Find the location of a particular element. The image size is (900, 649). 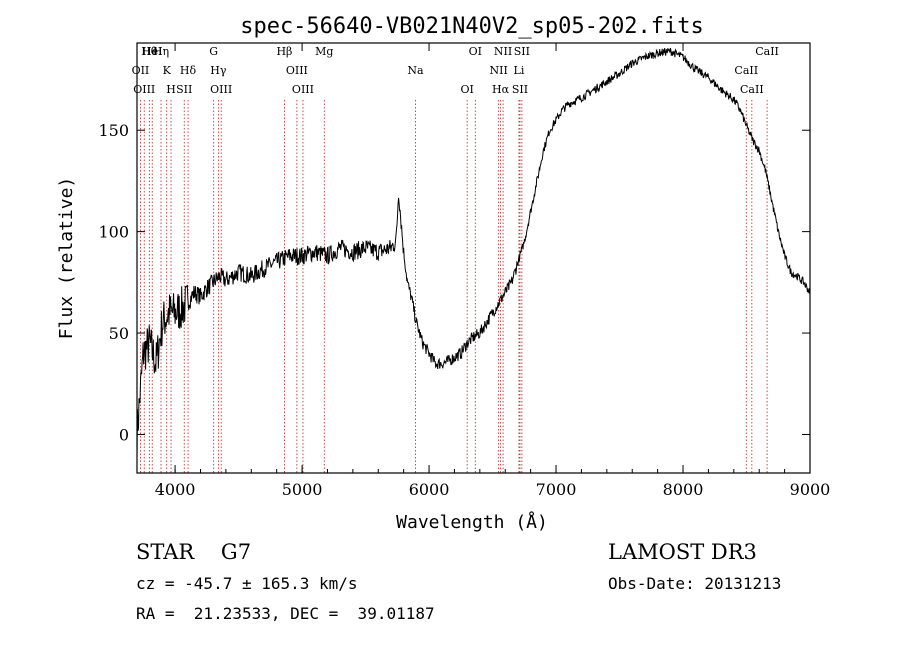

line-label: Hγ is located at coordinates (218, 70).